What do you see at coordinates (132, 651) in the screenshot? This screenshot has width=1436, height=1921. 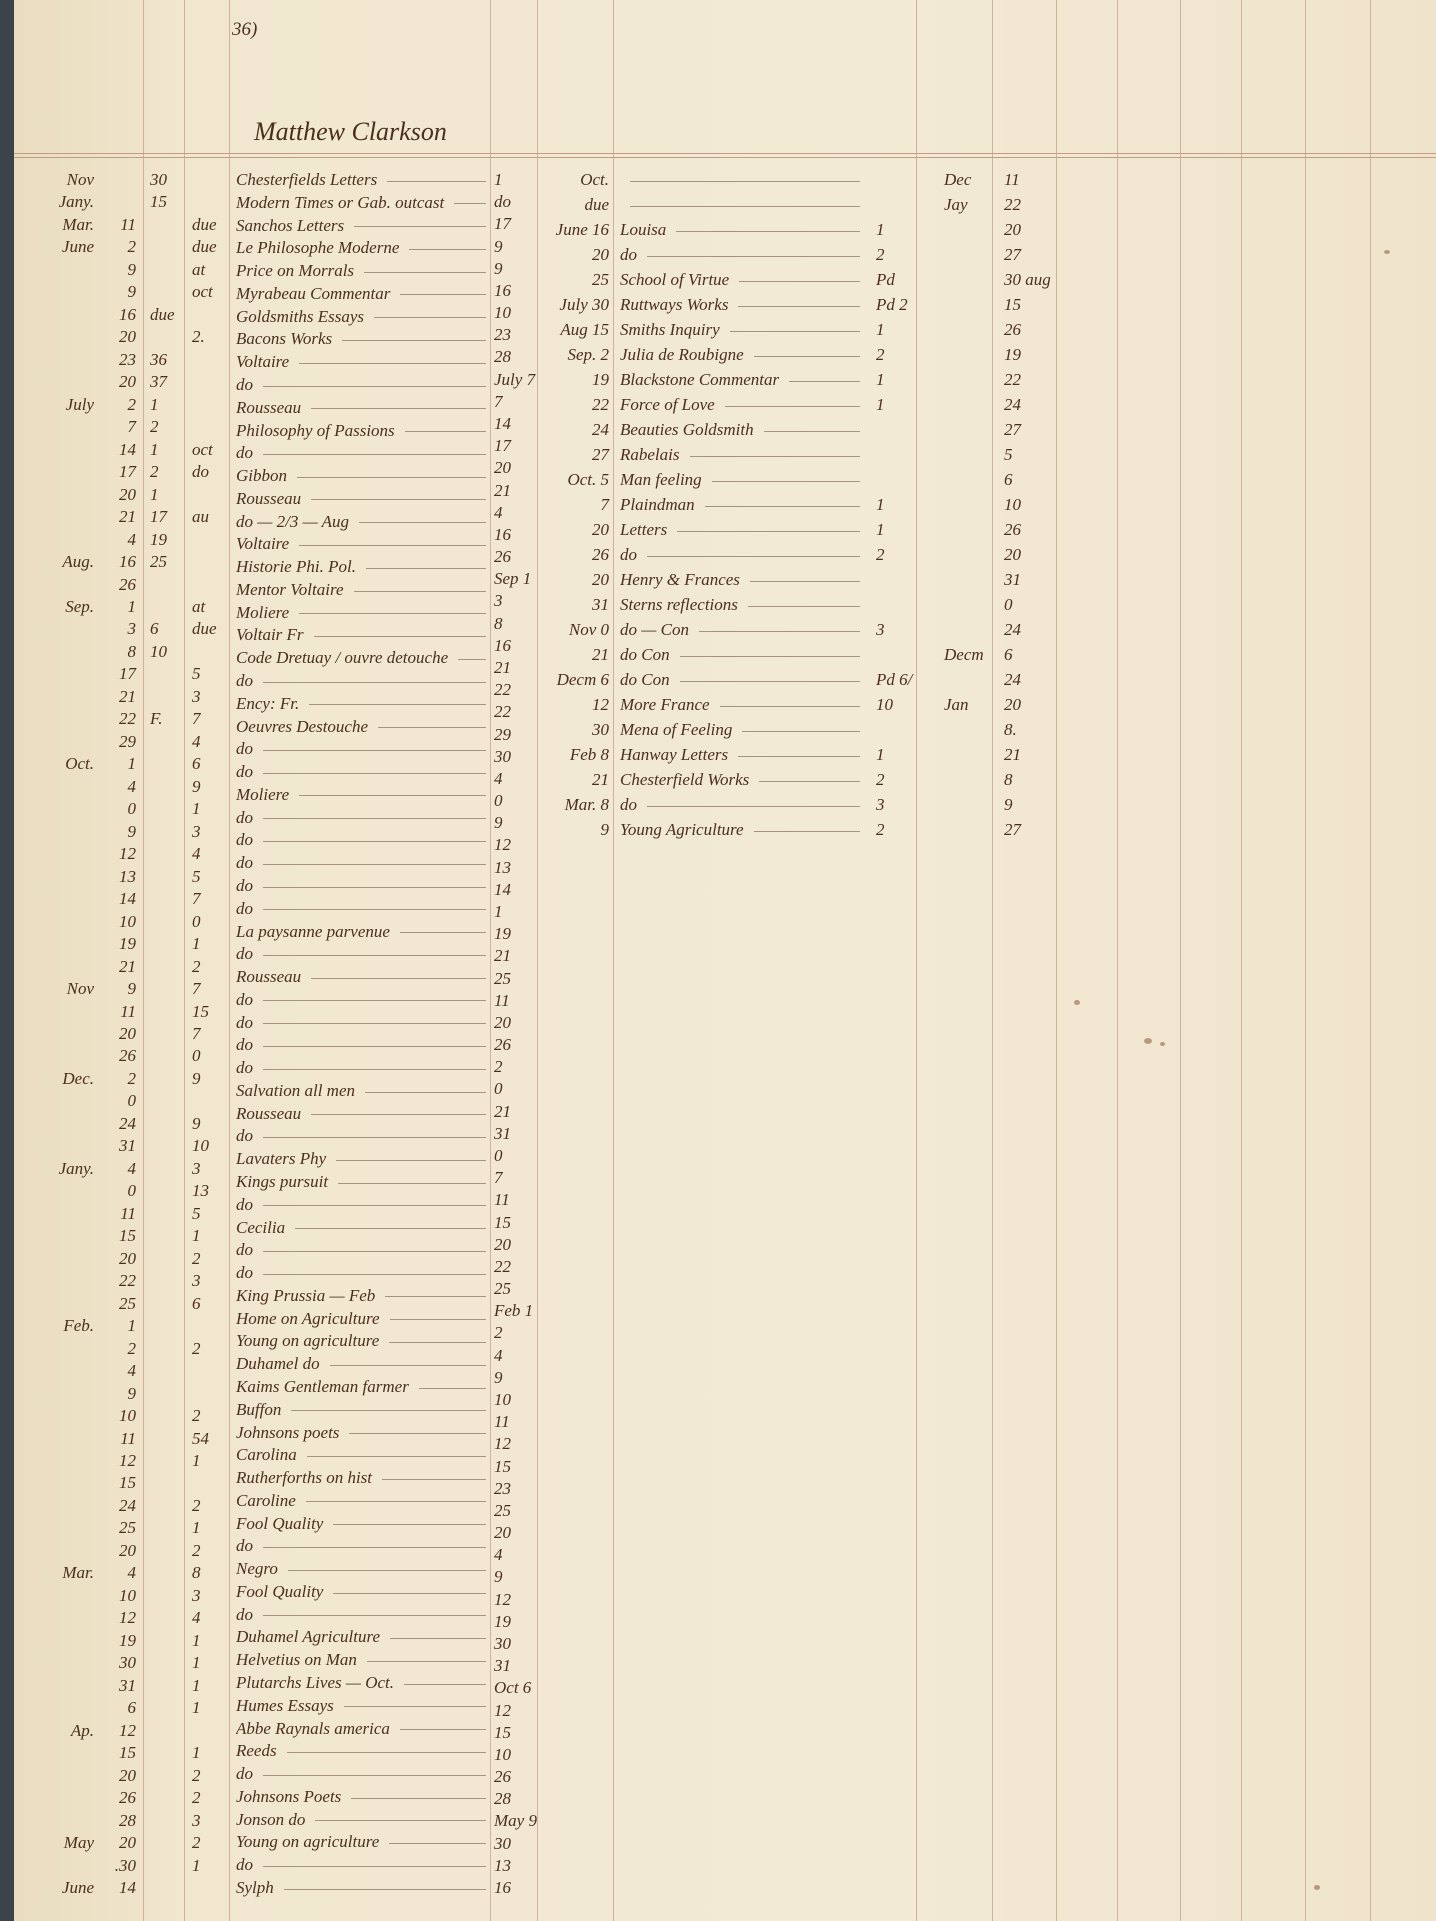 I see `entry-day: 8` at bounding box center [132, 651].